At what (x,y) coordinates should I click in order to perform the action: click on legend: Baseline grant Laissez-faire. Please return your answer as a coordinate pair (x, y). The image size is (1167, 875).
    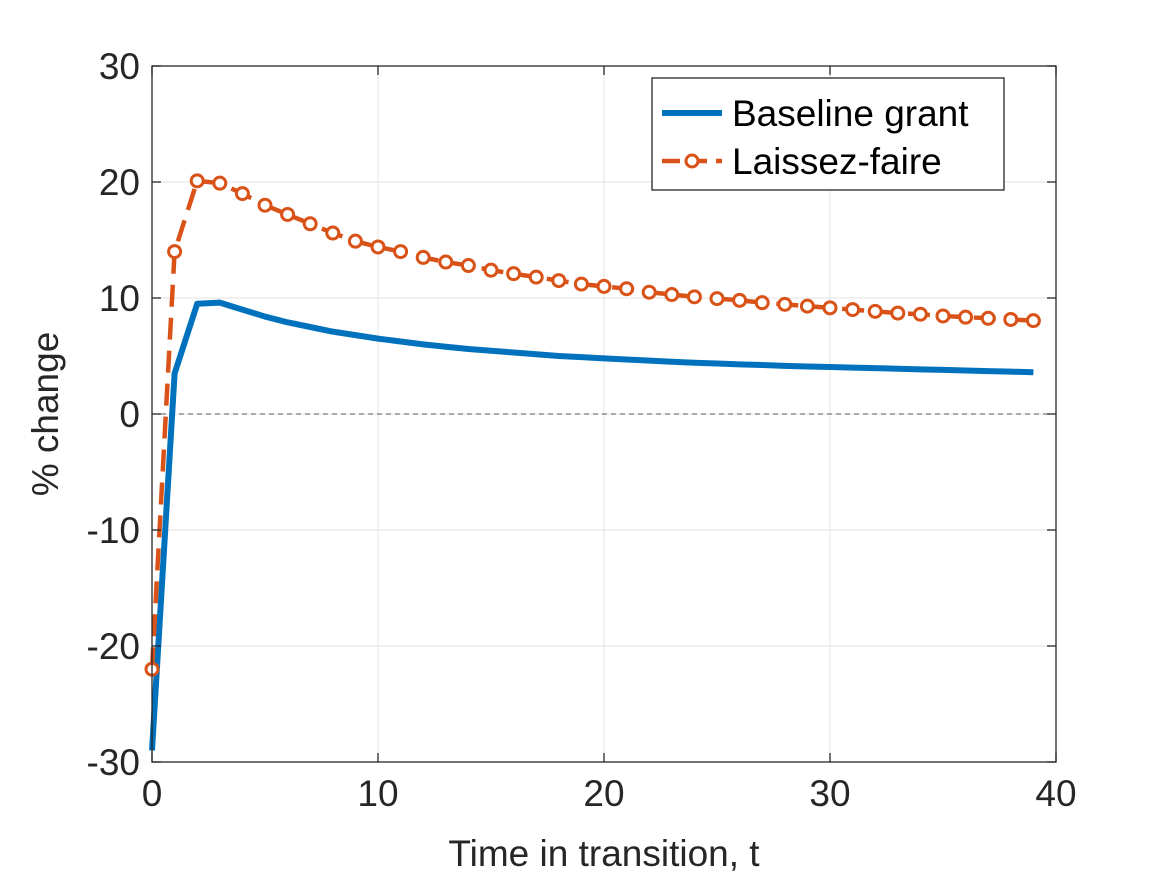
    Looking at the image, I should click on (828, 134).